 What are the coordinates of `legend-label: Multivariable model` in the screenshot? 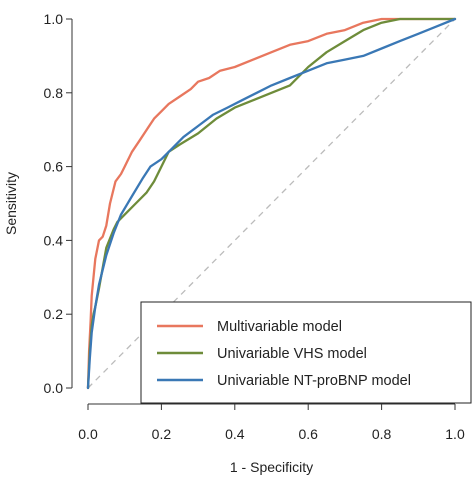 It's located at (279, 327).